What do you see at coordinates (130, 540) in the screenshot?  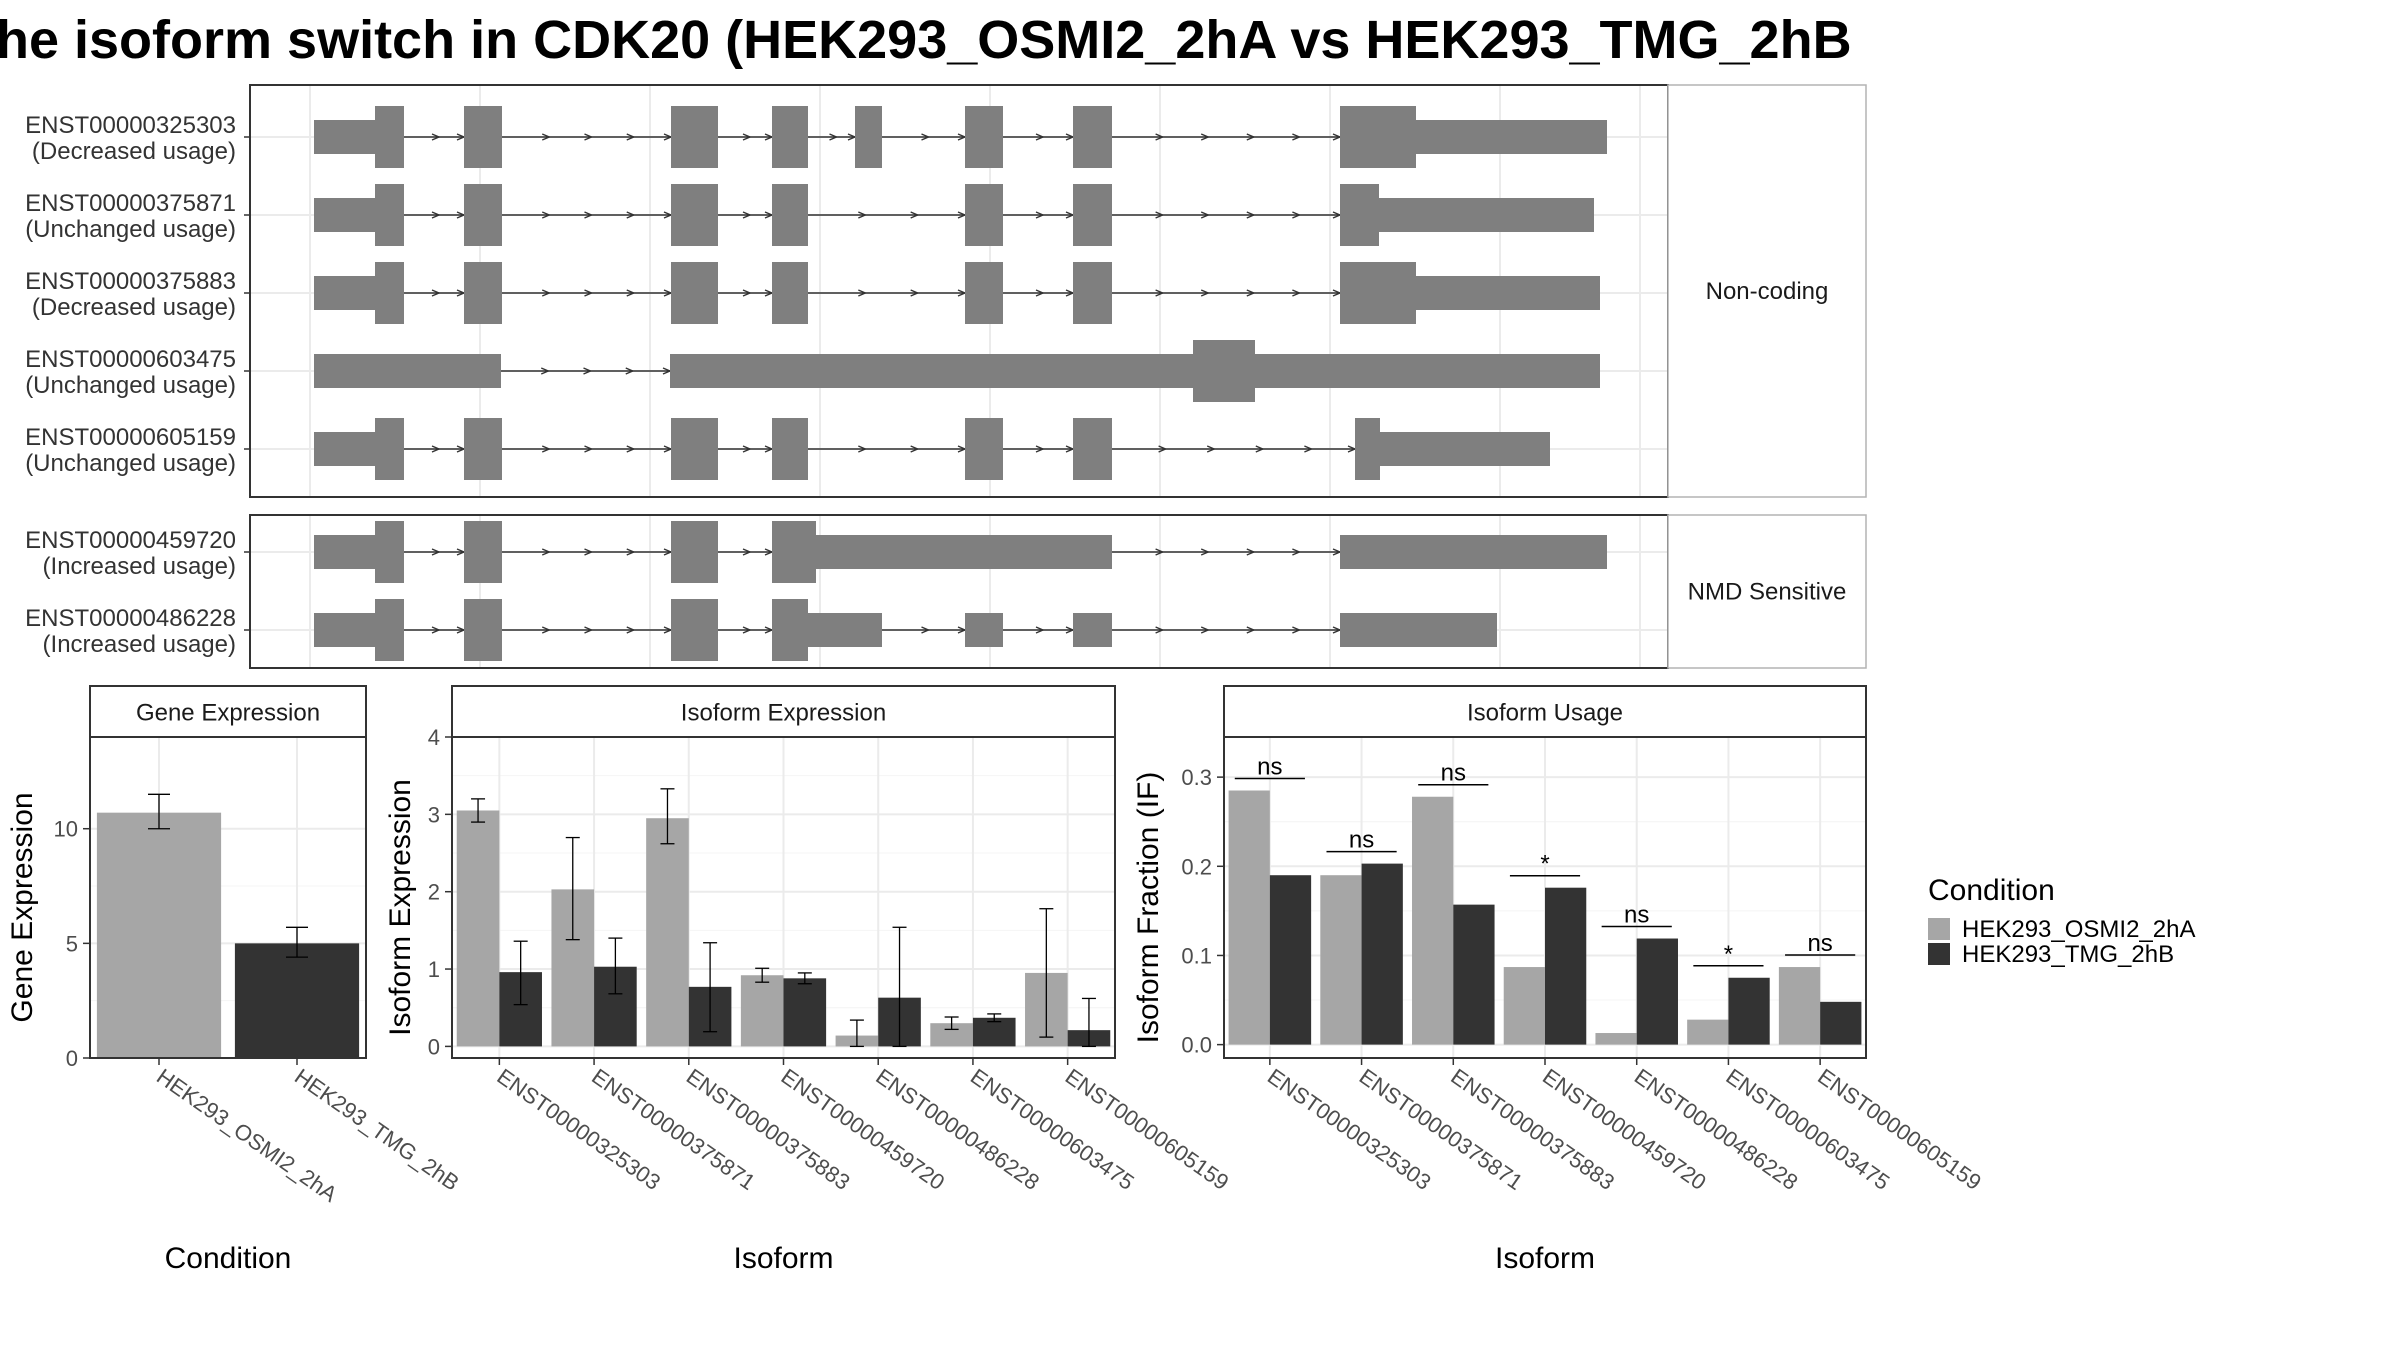 I see `transcript-id-label: ENST00000459720` at bounding box center [130, 540].